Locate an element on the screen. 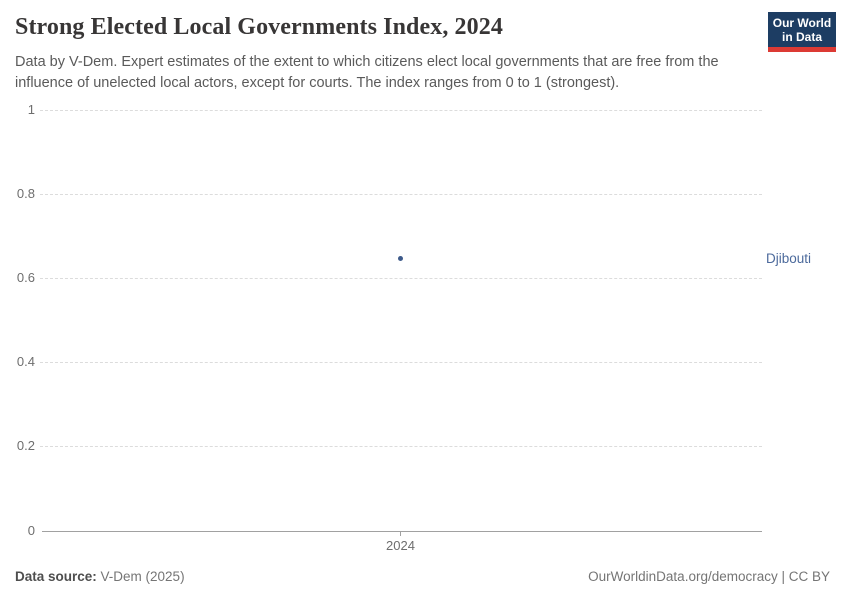 The height and width of the screenshot is (600, 850). y-tick-label-0: 0 is located at coordinates (31, 530).